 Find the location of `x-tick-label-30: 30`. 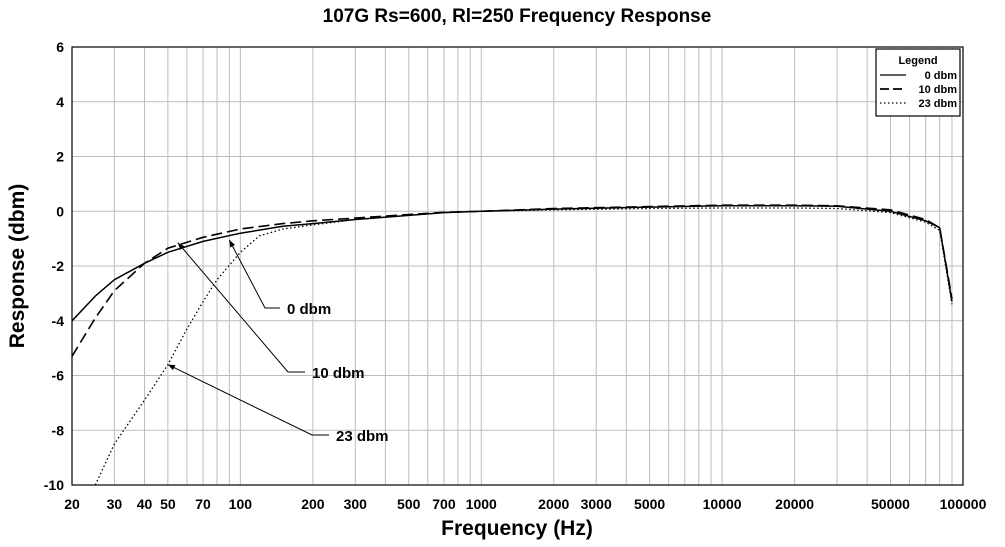

x-tick-label-30: 30 is located at coordinates (115, 504).